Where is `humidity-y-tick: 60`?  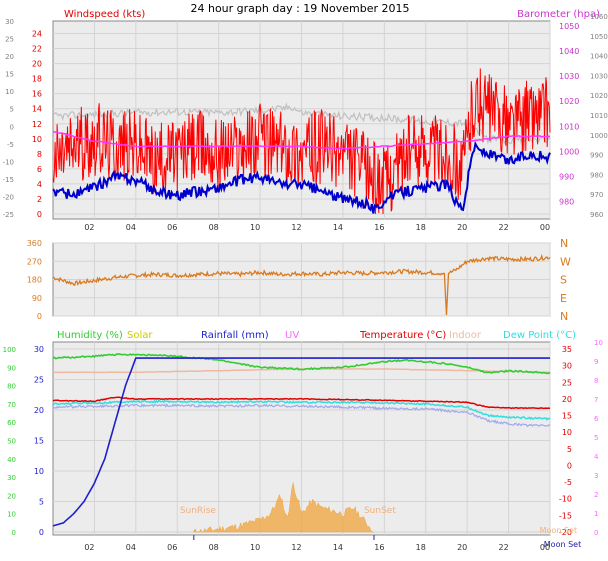 humidity-y-tick: 60 is located at coordinates (11, 423).